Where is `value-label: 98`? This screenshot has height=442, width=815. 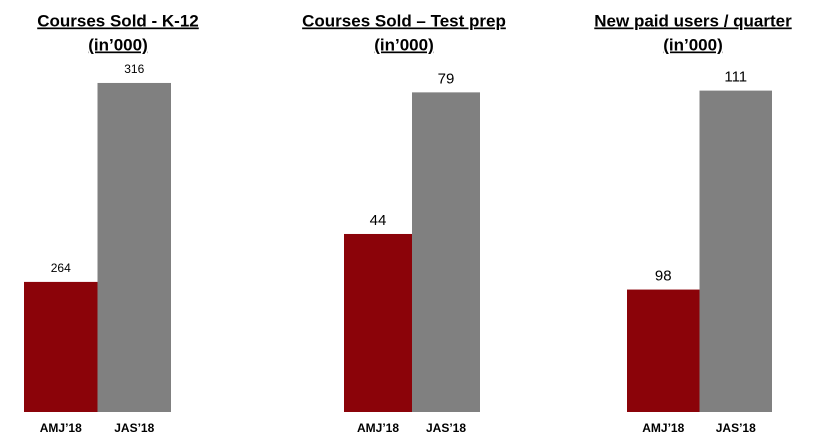 value-label: 98 is located at coordinates (663, 276).